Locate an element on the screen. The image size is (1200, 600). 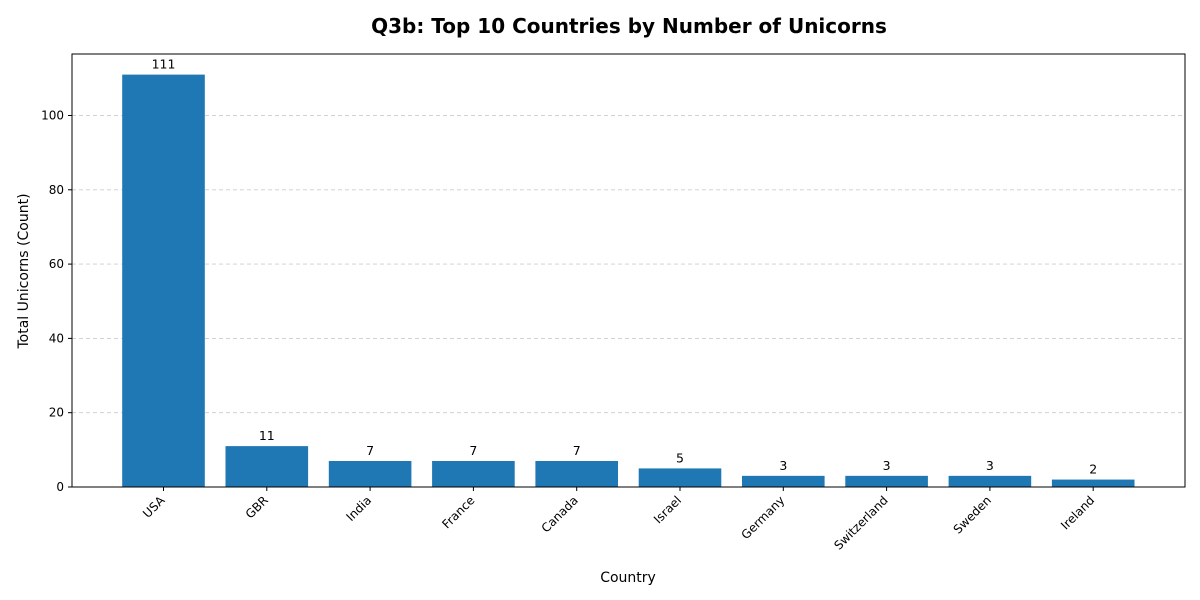
x-axis-label: Country is located at coordinates (628, 578).